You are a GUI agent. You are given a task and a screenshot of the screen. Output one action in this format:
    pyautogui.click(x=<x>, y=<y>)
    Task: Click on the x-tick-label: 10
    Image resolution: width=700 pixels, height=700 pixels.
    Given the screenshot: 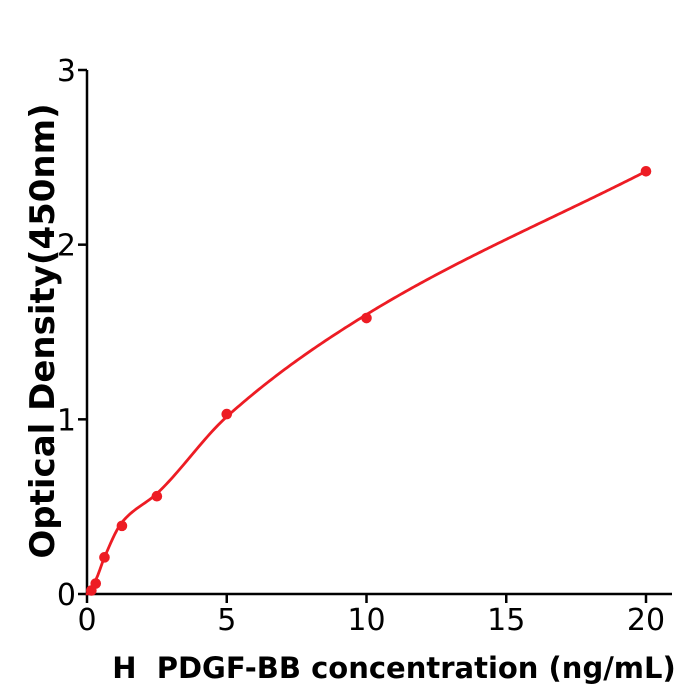 What is the action you would take?
    pyautogui.click(x=366, y=620)
    